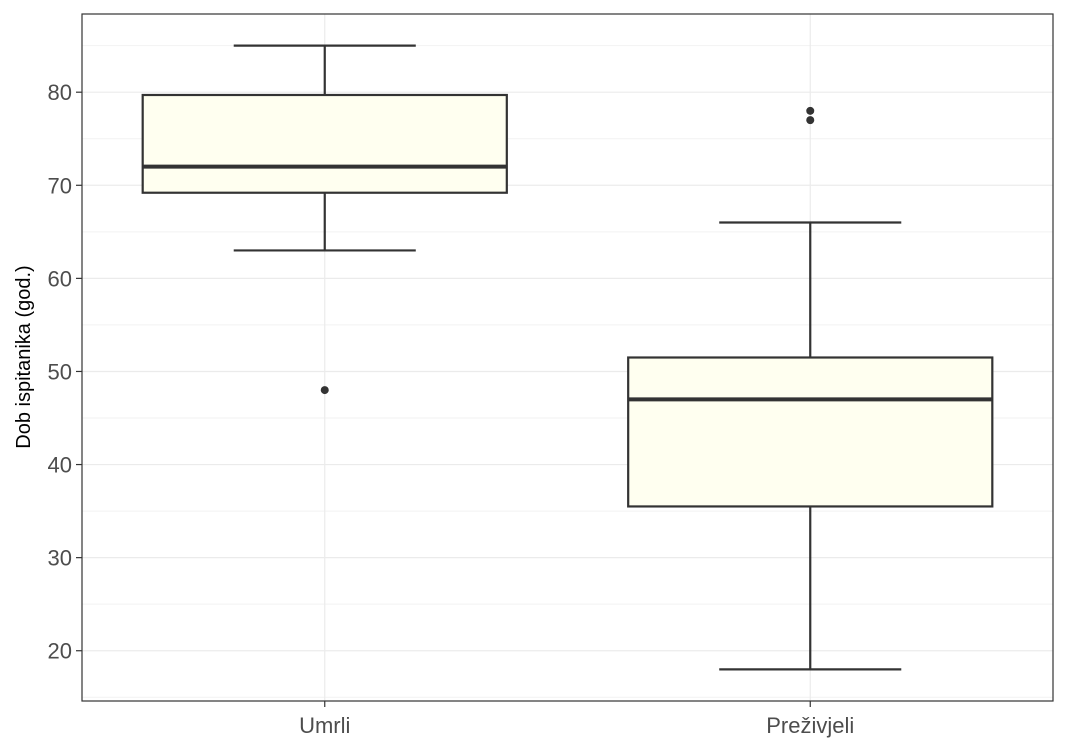 This screenshot has width=1068, height=742. What do you see at coordinates (60, 651) in the screenshot?
I see `y-tick-label: 20` at bounding box center [60, 651].